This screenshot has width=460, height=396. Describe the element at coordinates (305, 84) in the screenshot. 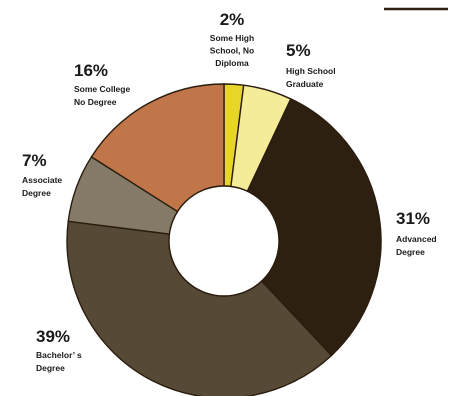

I see `slice-category-label: Graduate` at that location.